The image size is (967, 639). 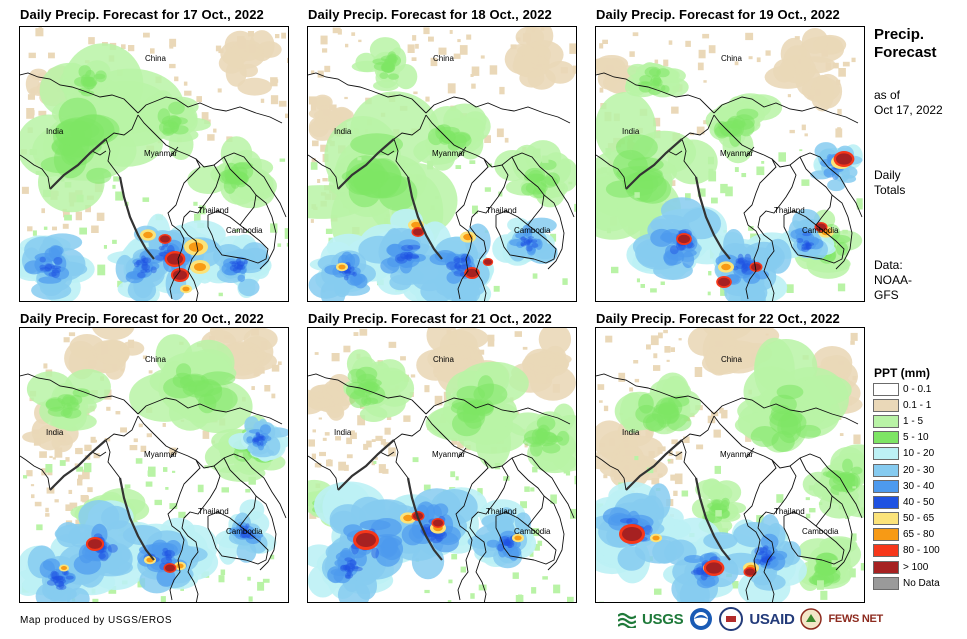 What do you see at coordinates (906, 454) in the screenshot?
I see `legend-item: 10 - 20` at bounding box center [906, 454].